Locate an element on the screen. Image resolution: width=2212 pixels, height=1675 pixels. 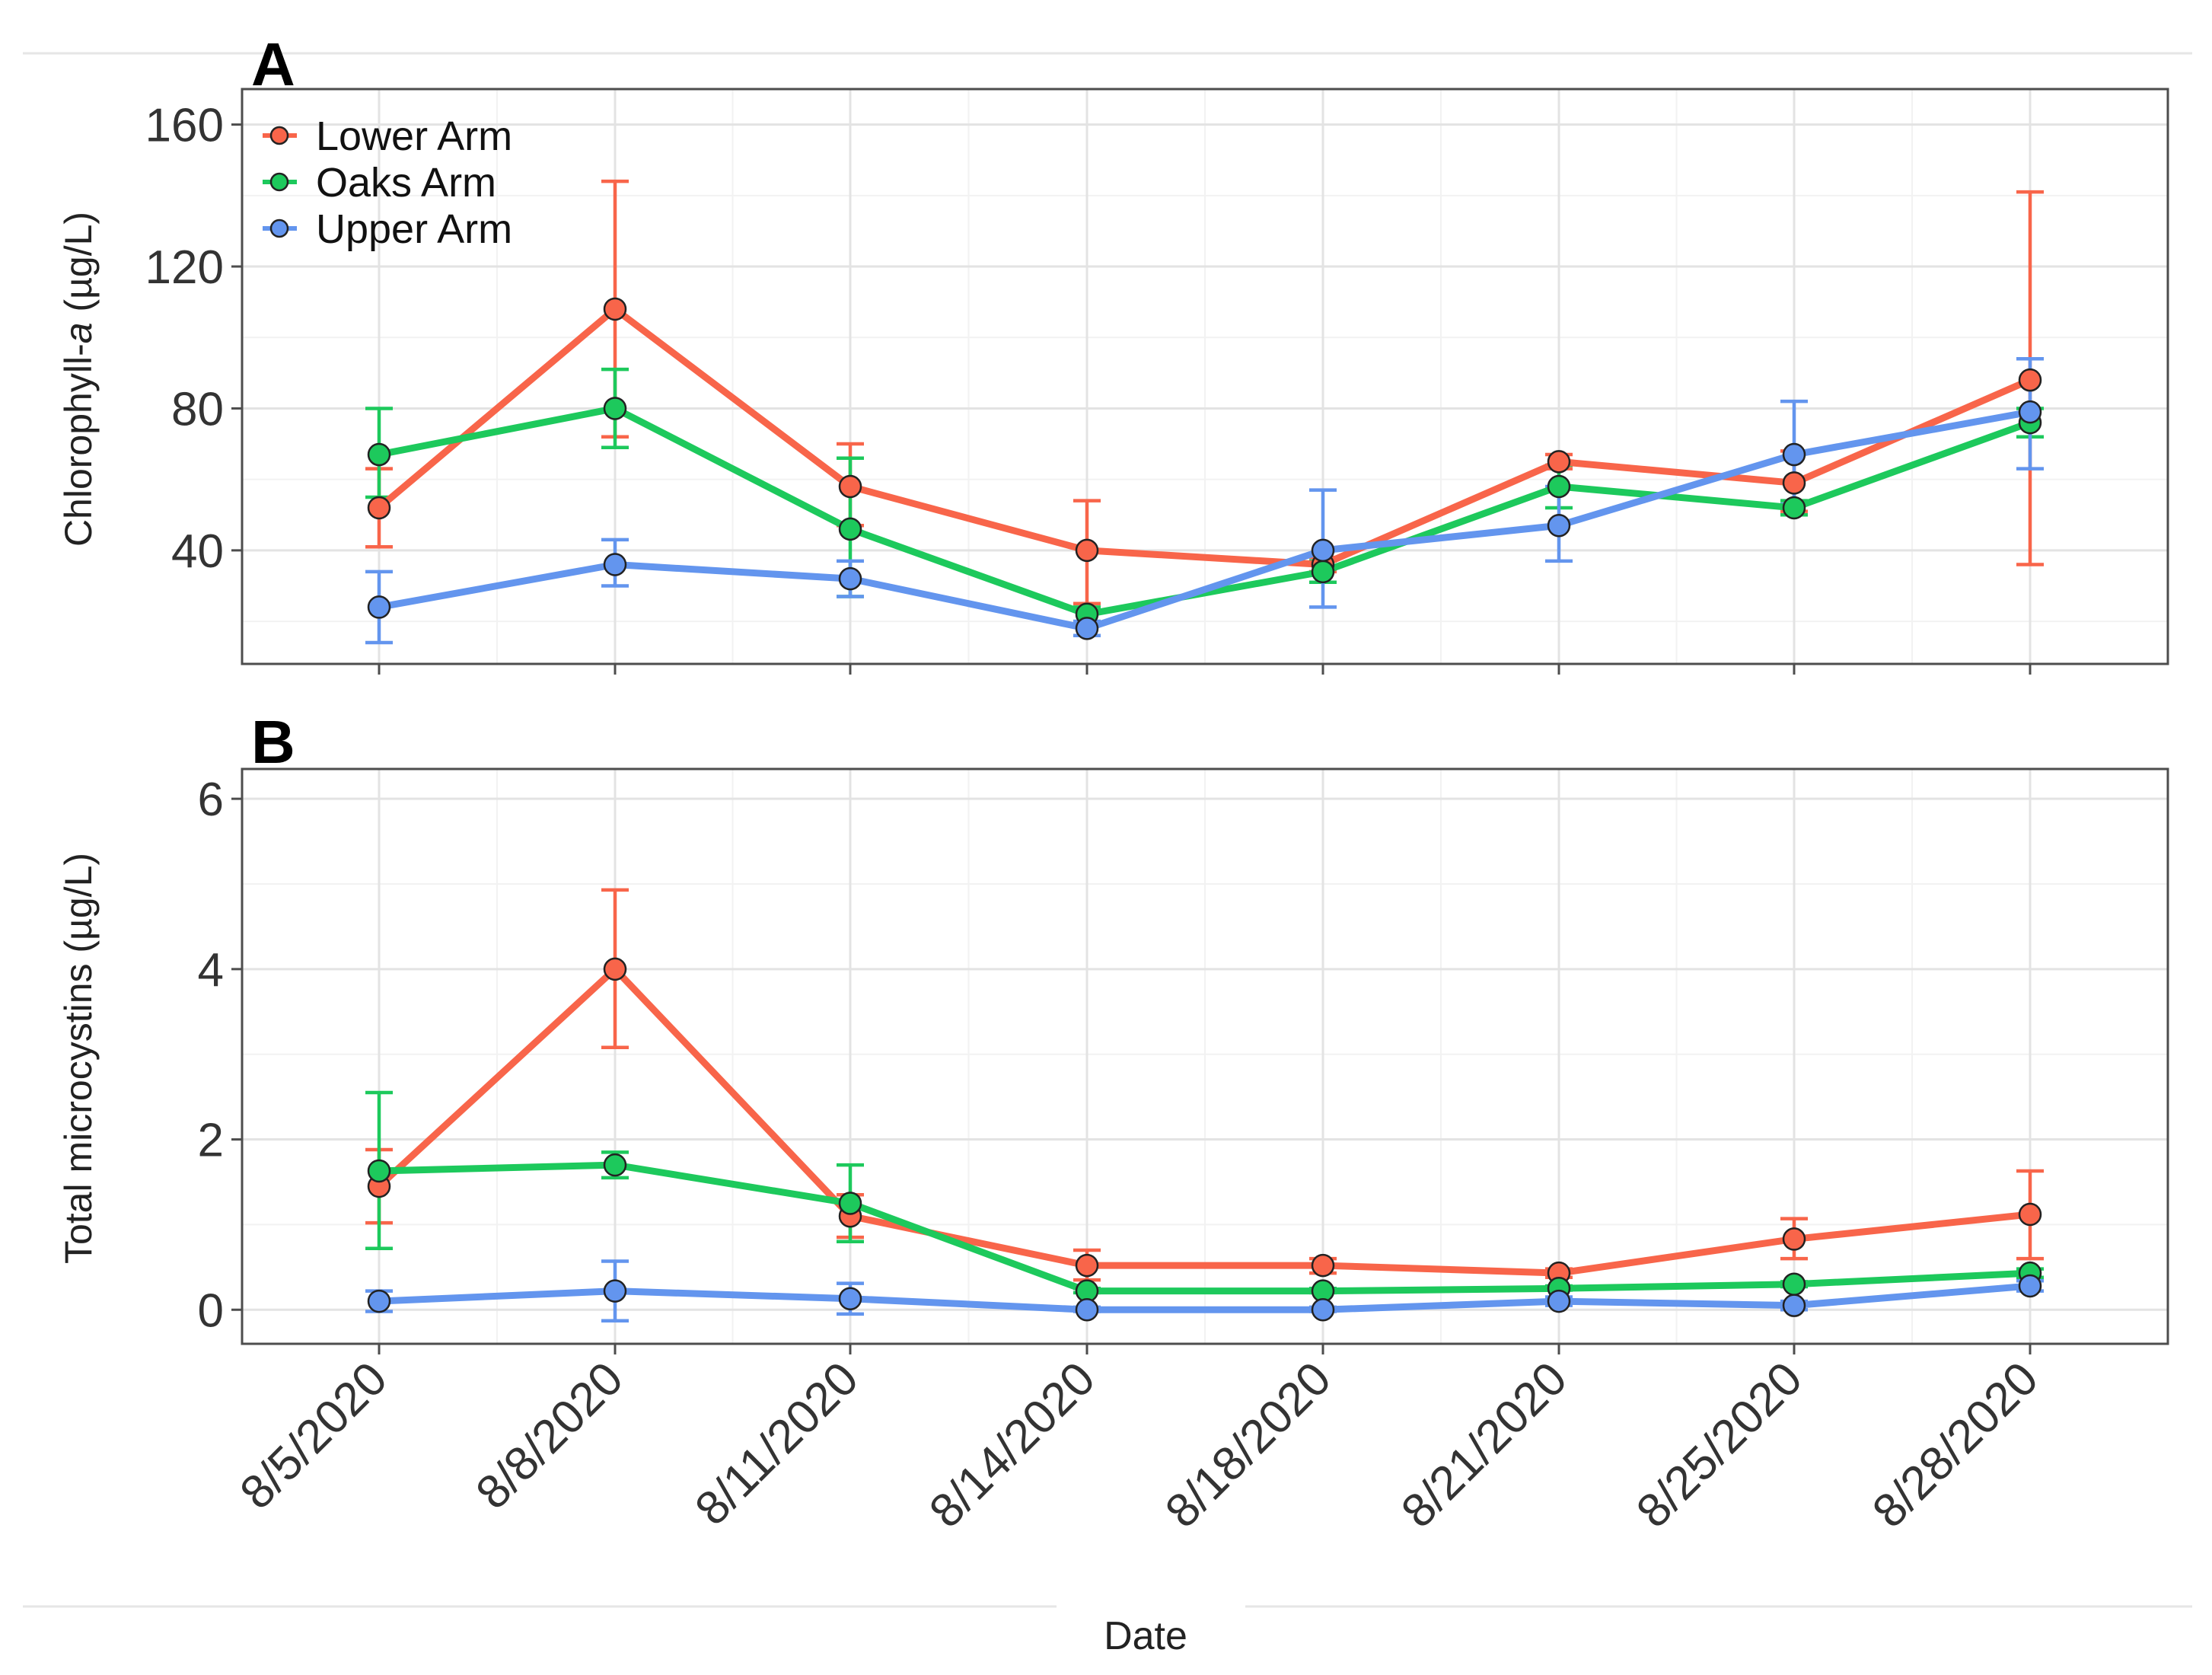
panel-a-y-tick-label-120: 120 is located at coordinates (184, 267).